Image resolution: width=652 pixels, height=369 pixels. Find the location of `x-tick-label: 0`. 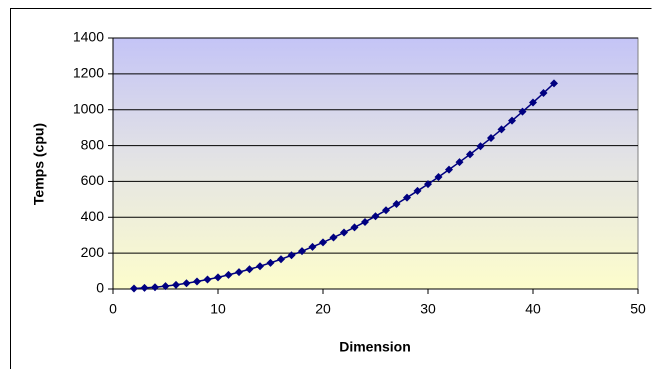

x-tick-label: 0 is located at coordinates (113, 309).